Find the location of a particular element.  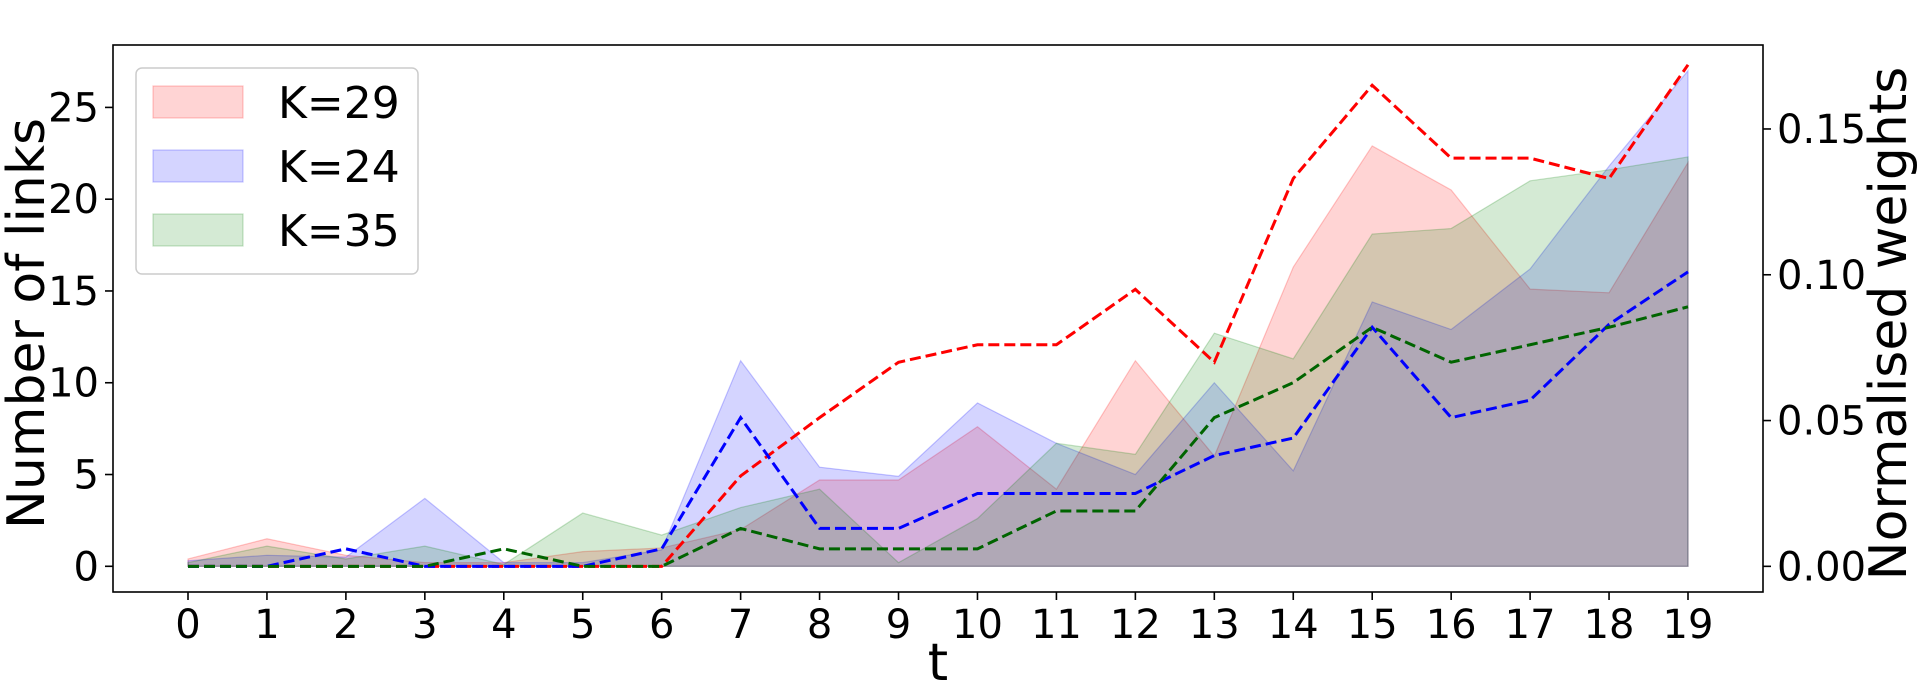

x-tick-label: 1 is located at coordinates (266, 625).